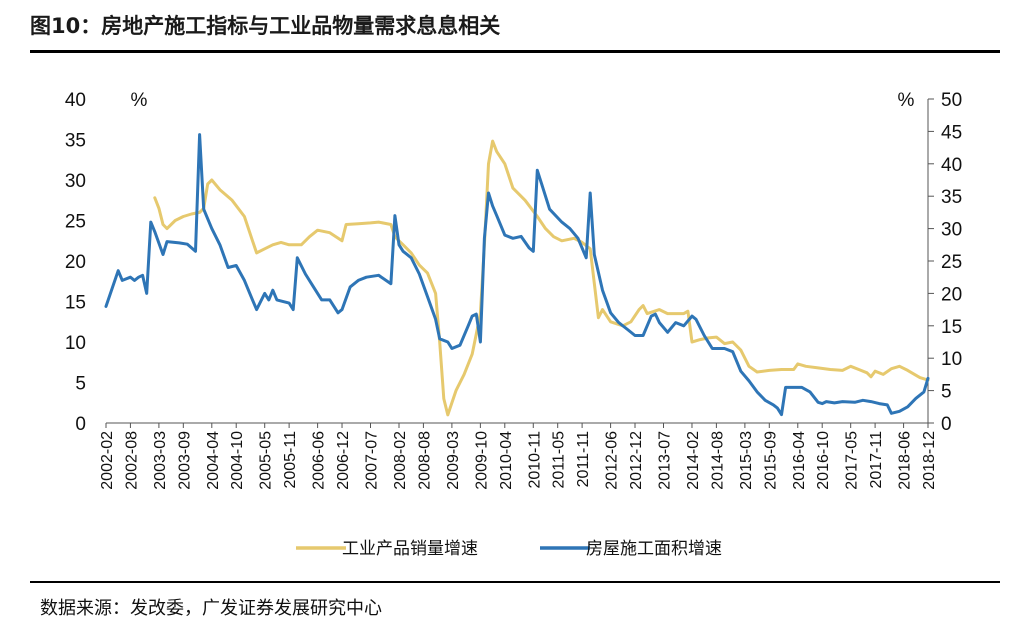  What do you see at coordinates (951, 197) in the screenshot?
I see `right-axis-tick-label: 35` at bounding box center [951, 197].